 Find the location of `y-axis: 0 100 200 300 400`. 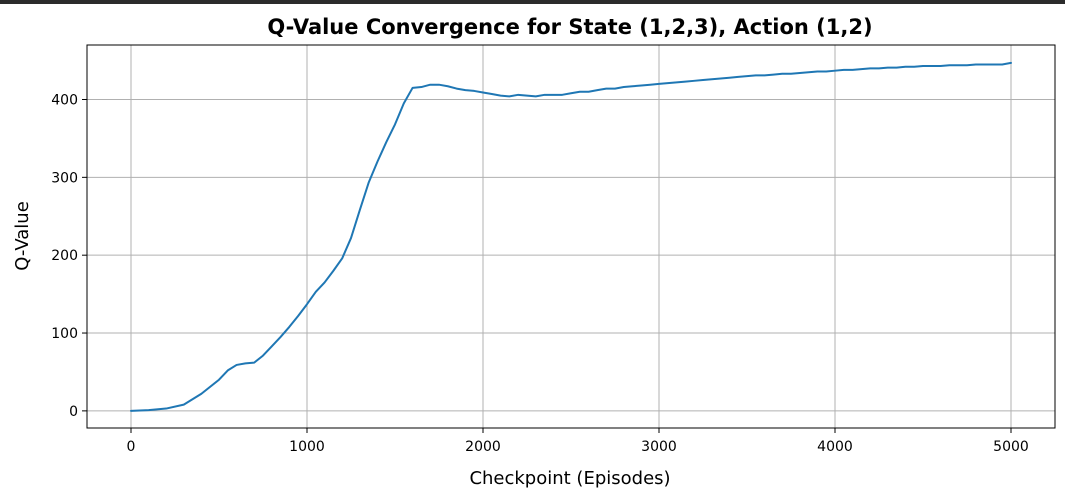

y-axis: 0 100 200 300 400 is located at coordinates (69, 256).